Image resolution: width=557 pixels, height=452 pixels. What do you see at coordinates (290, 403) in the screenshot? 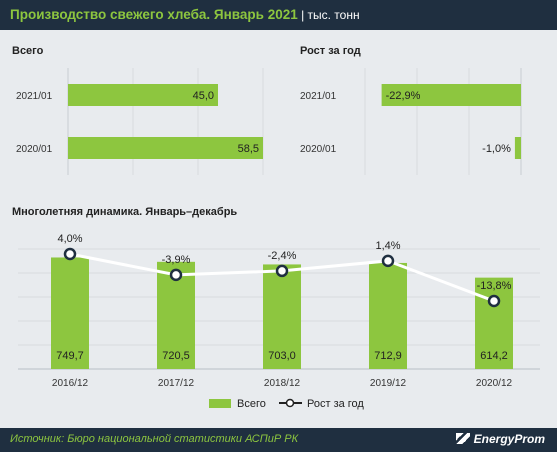
I see `legend-swatch-marker` at bounding box center [290, 403].